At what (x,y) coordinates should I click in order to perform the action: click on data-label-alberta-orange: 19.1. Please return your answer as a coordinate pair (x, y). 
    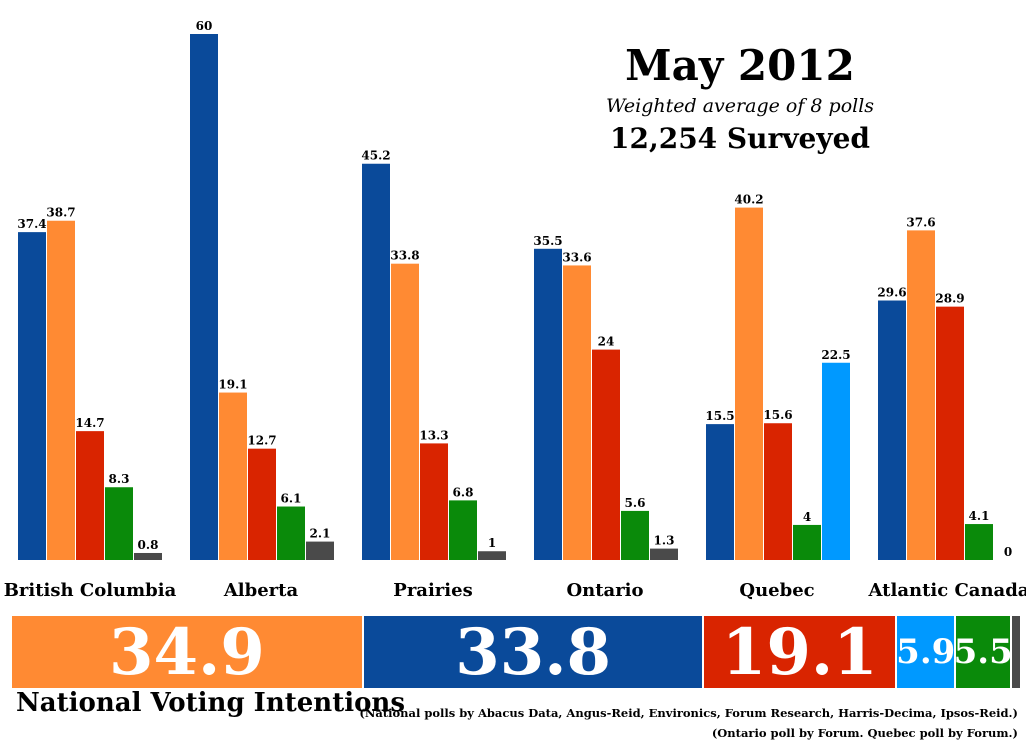
    Looking at the image, I should click on (232, 385).